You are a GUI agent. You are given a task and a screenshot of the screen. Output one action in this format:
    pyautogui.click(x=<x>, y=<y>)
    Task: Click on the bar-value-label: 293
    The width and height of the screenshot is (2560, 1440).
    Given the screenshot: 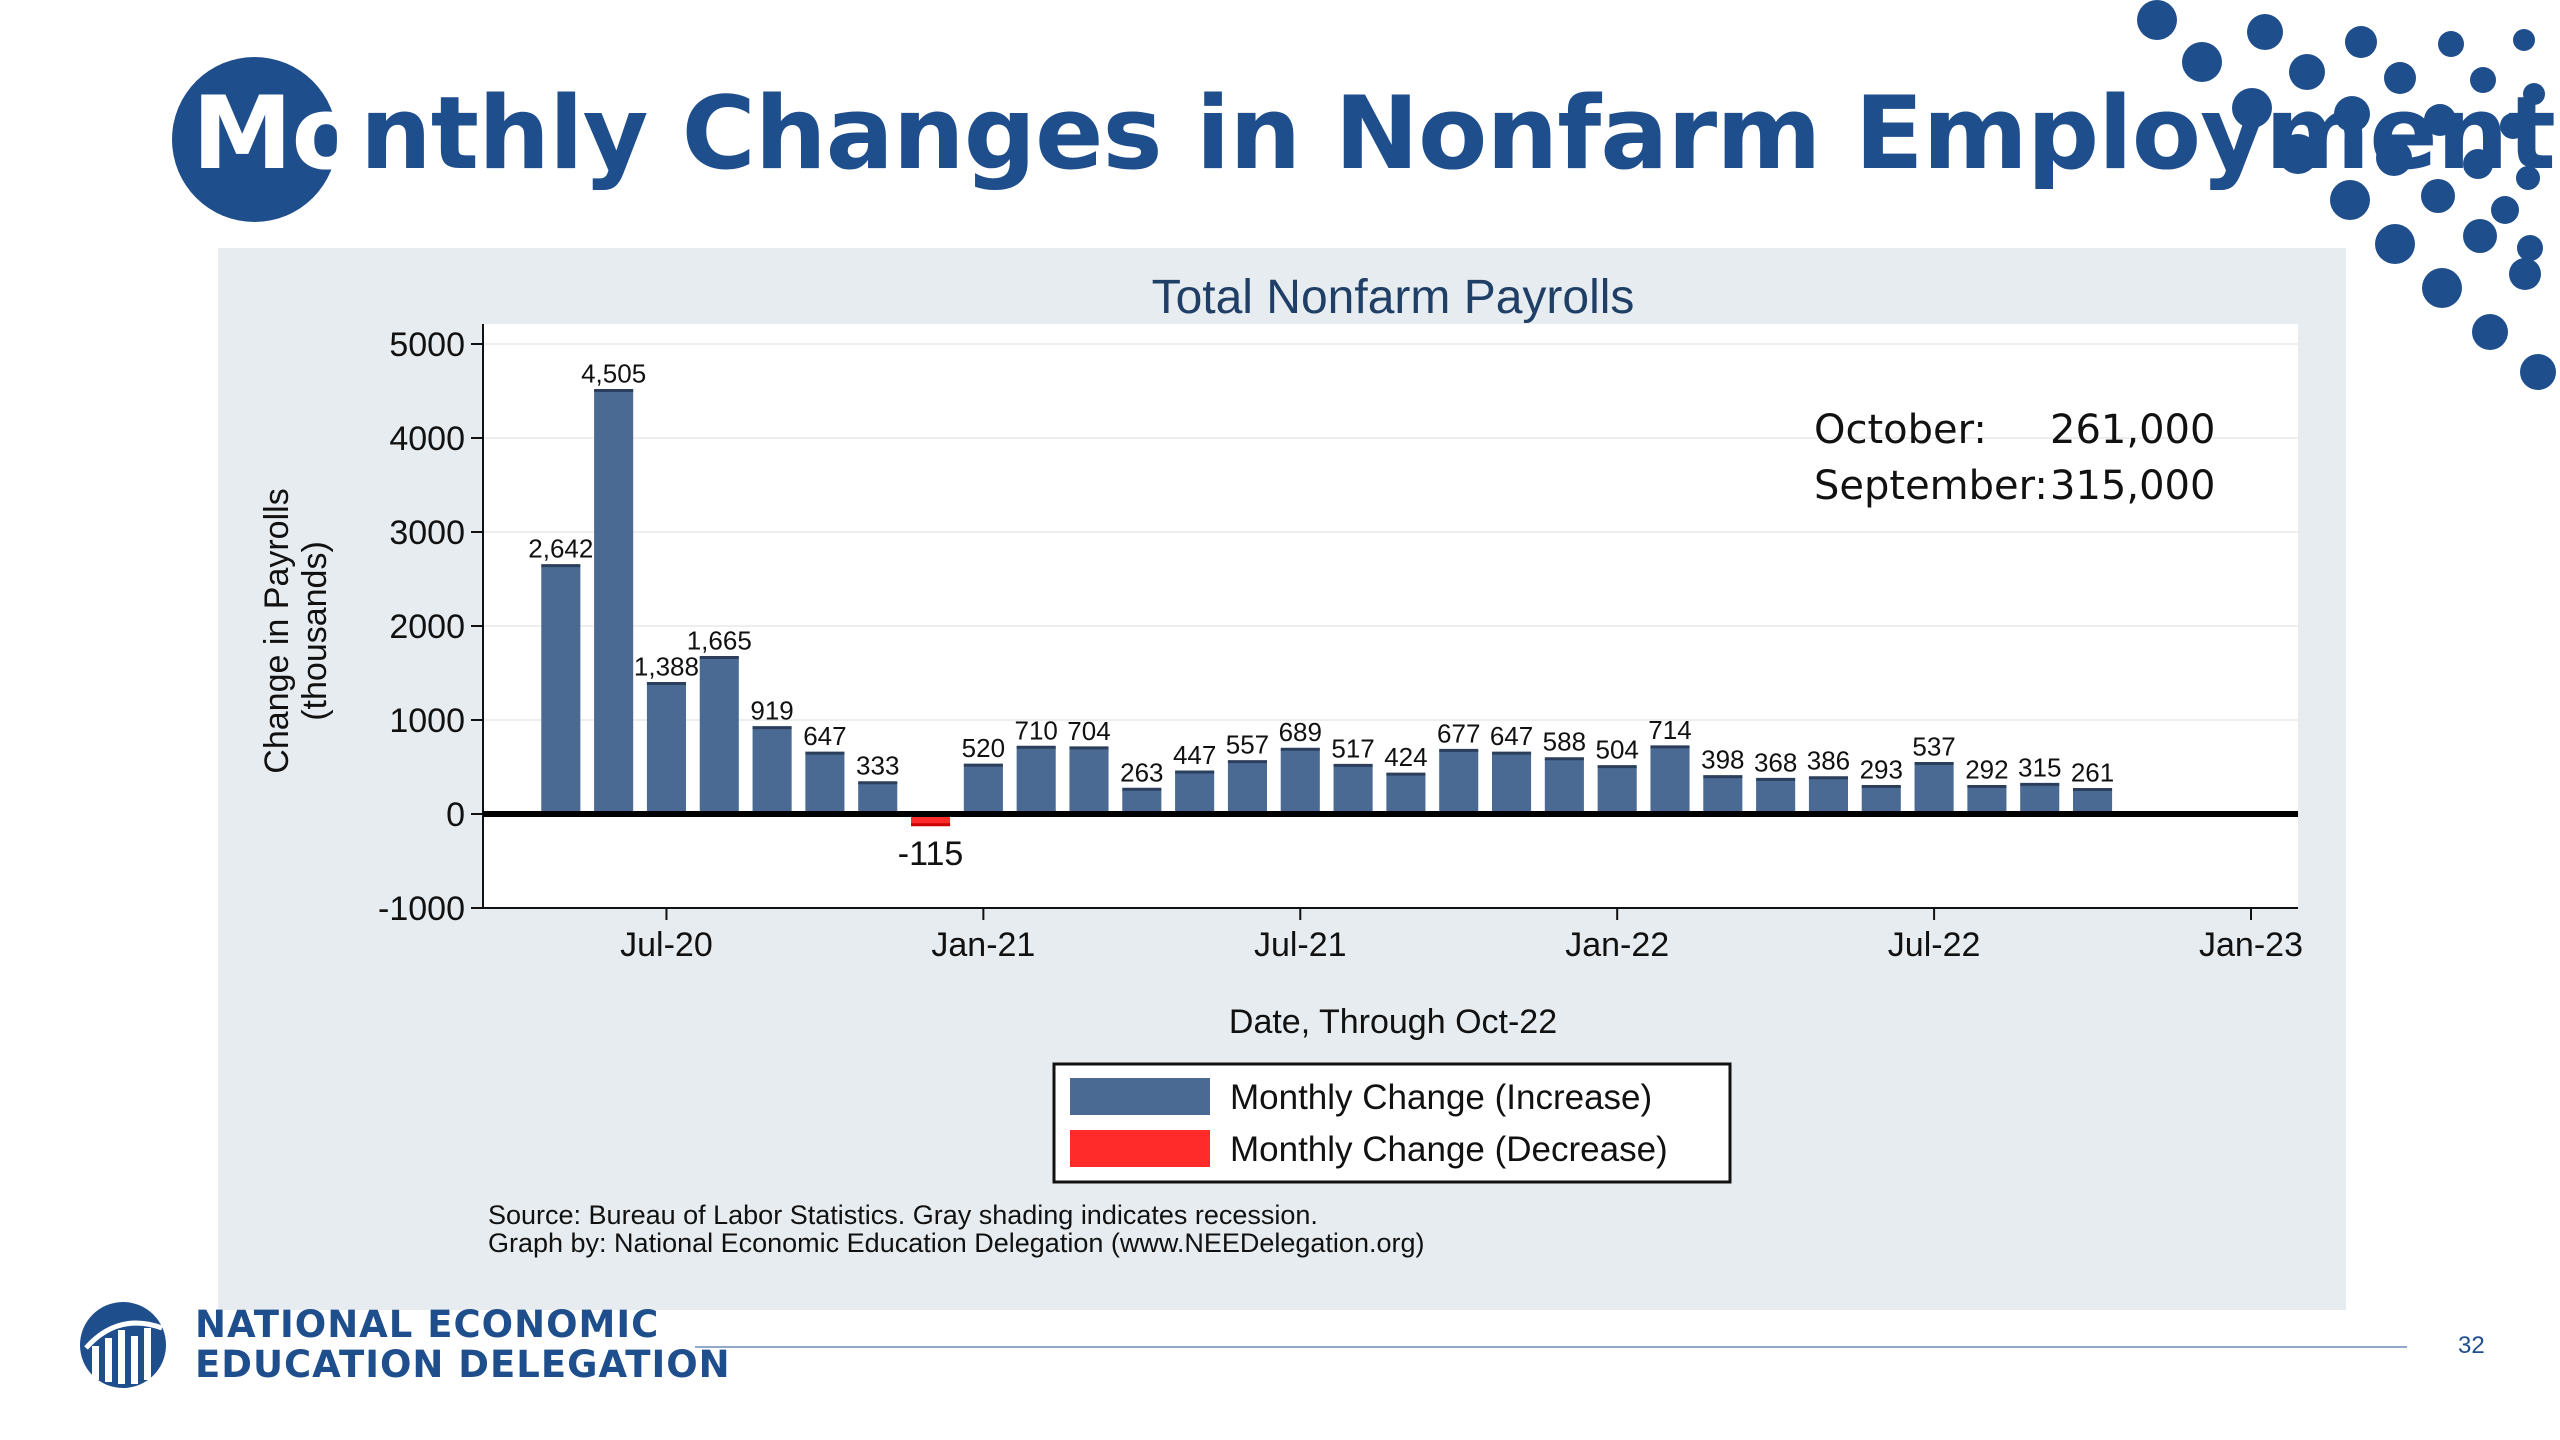 What is the action you would take?
    pyautogui.click(x=1881, y=769)
    